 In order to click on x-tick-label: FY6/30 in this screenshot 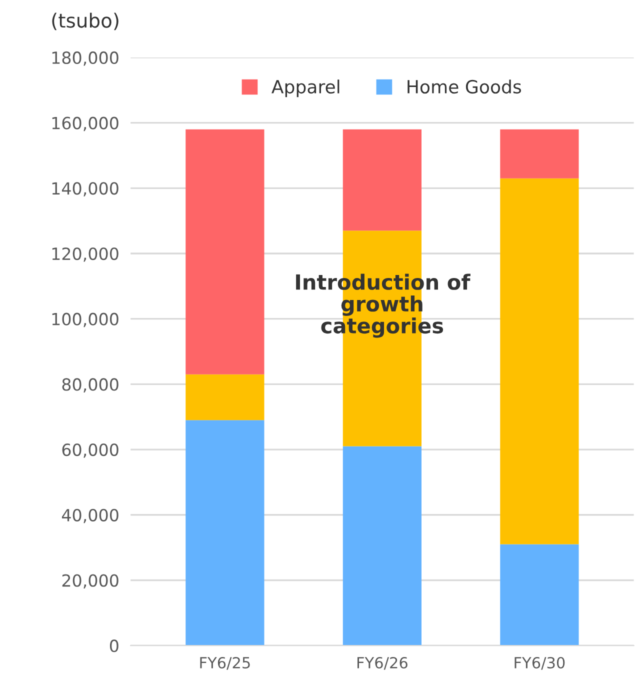, I will do `click(539, 663)`.